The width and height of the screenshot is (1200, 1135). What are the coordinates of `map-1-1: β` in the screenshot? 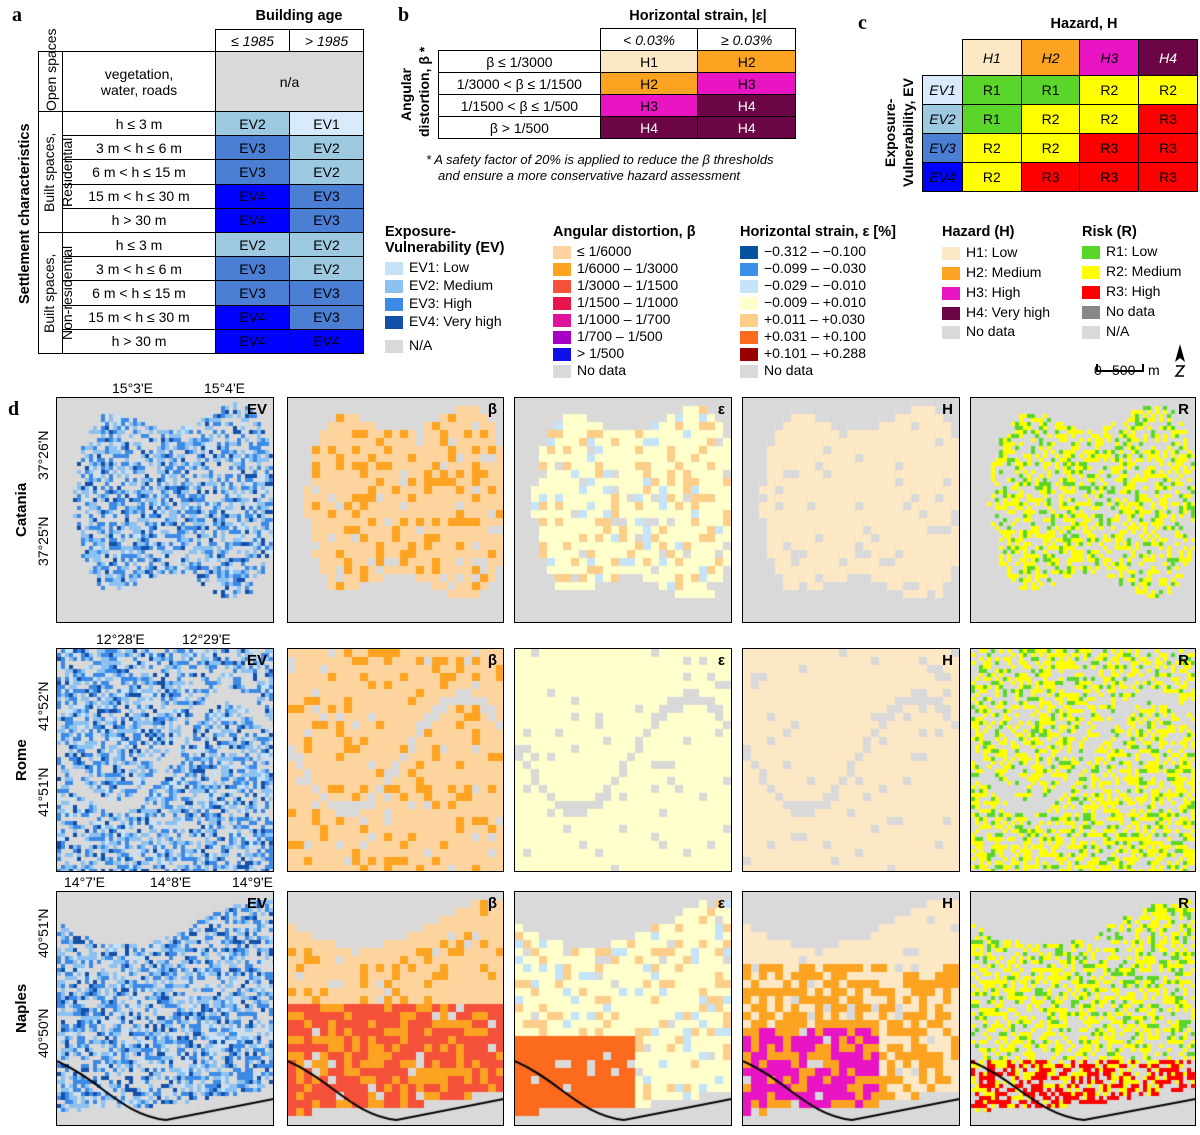 It's located at (395, 760).